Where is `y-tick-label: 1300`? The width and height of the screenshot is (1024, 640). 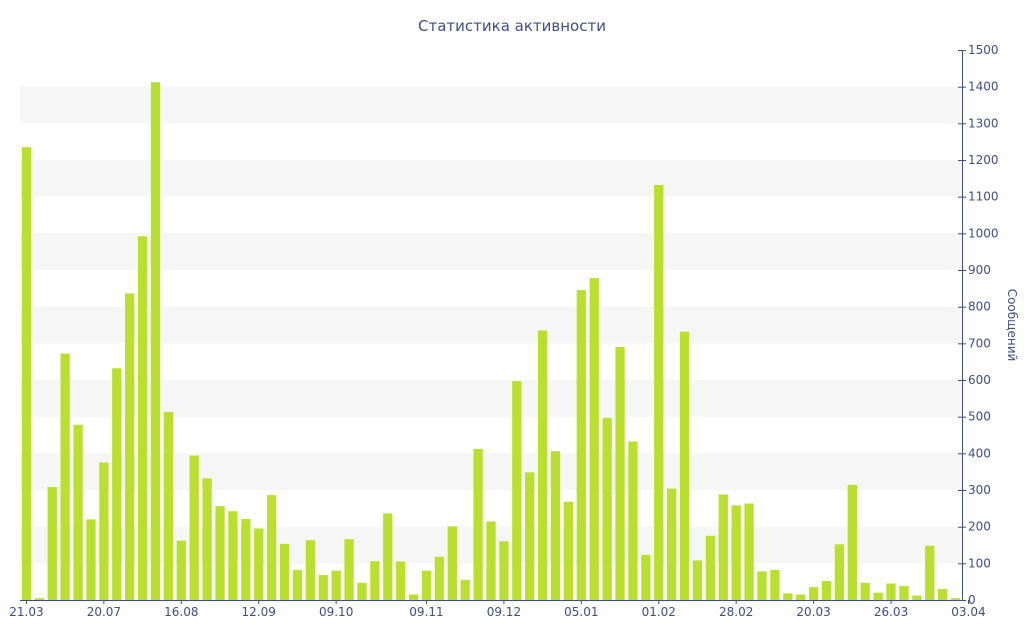 y-tick-label: 1300 is located at coordinates (983, 123).